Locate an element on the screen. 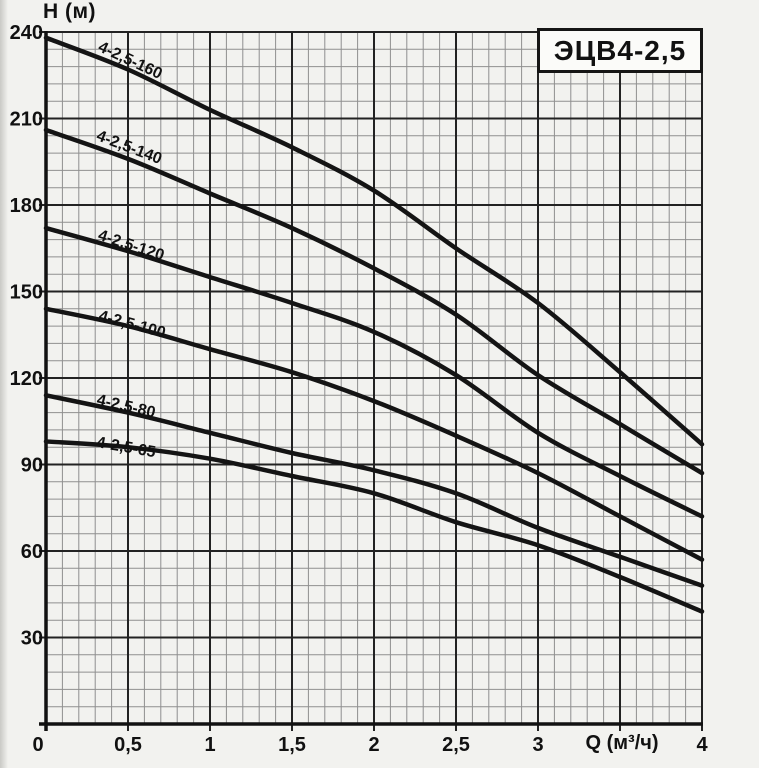  x-tick-labels: 0 0,5 1 1,5 2 2,5 3 4 is located at coordinates (370, 745).